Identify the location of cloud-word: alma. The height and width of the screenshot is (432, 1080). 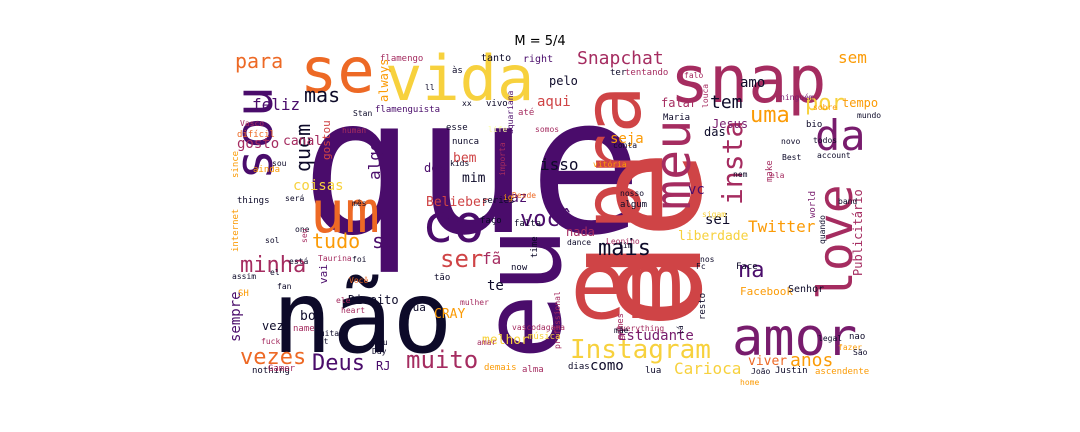
(533, 370).